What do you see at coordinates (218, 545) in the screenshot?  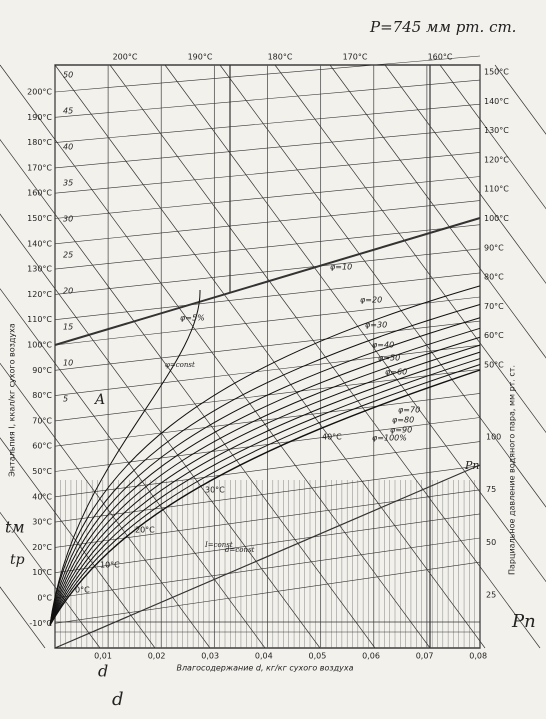 I see `label: I=const` at bounding box center [218, 545].